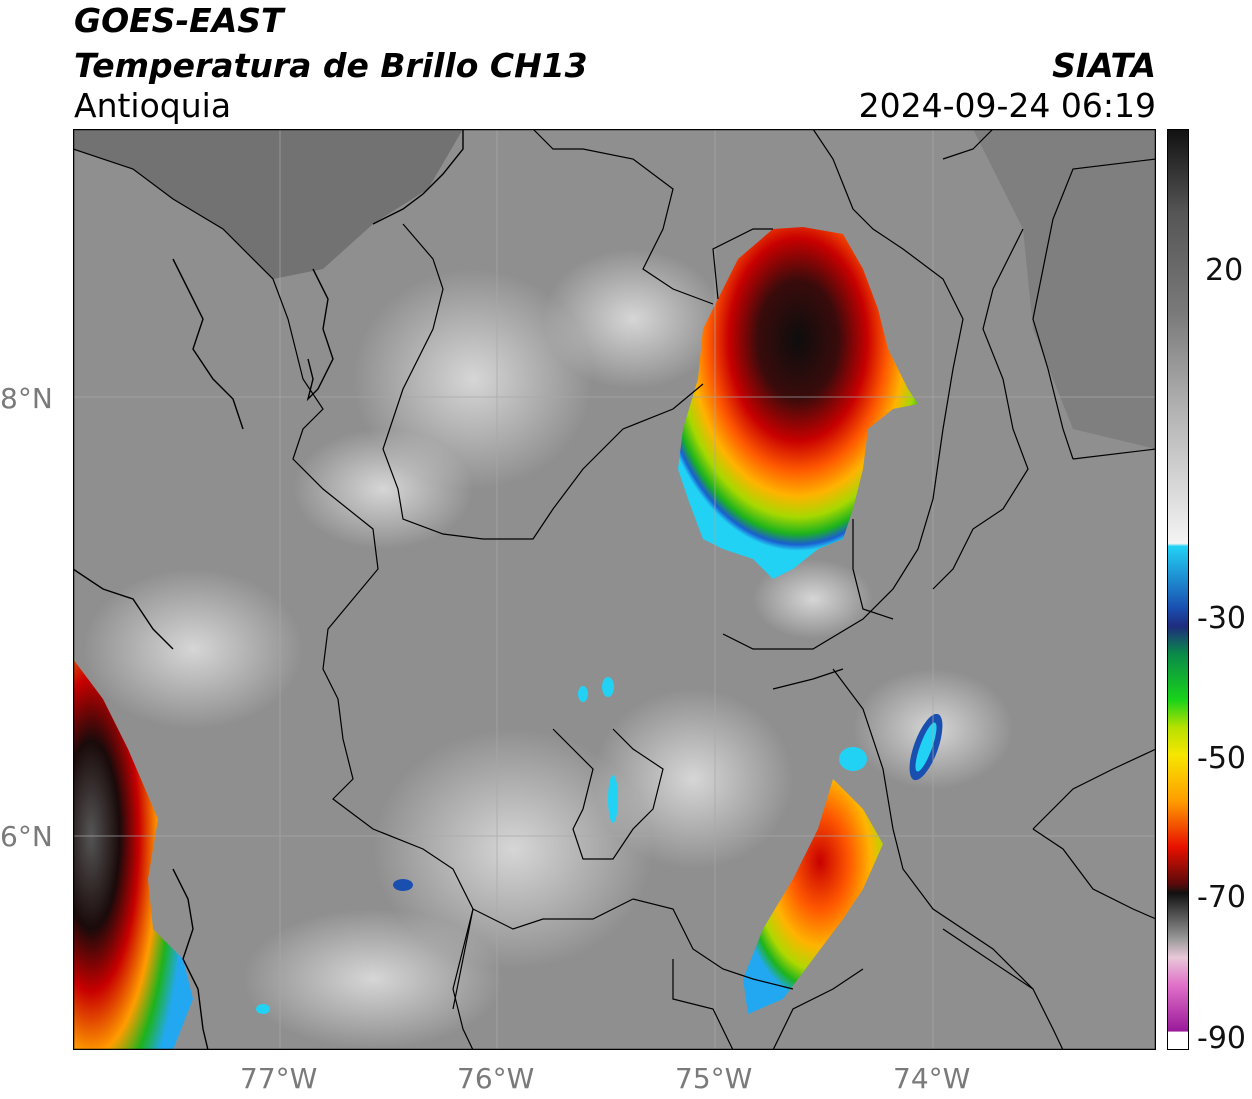 The height and width of the screenshot is (1099, 1252). I want to click on datetime-label: 2024-09-24 06:19, so click(1007, 105).